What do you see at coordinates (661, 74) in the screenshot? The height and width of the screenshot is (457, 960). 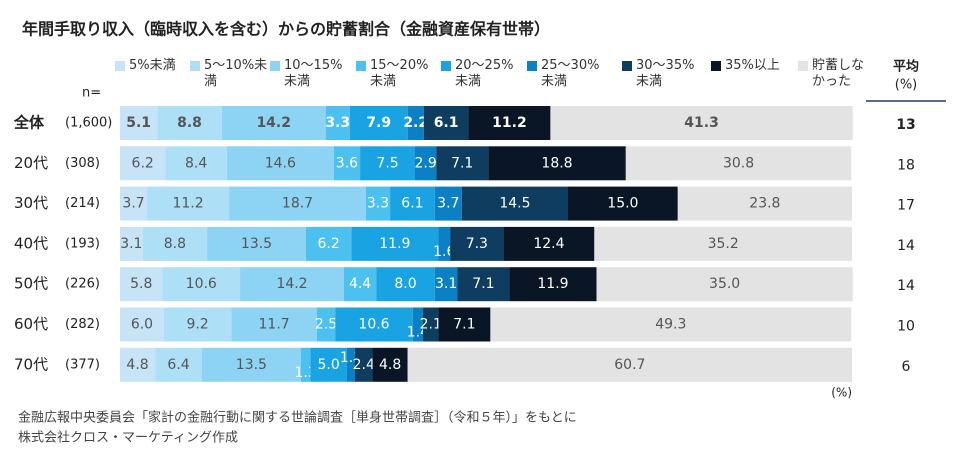 I see `legend-item: 30～35%未満` at bounding box center [661, 74].